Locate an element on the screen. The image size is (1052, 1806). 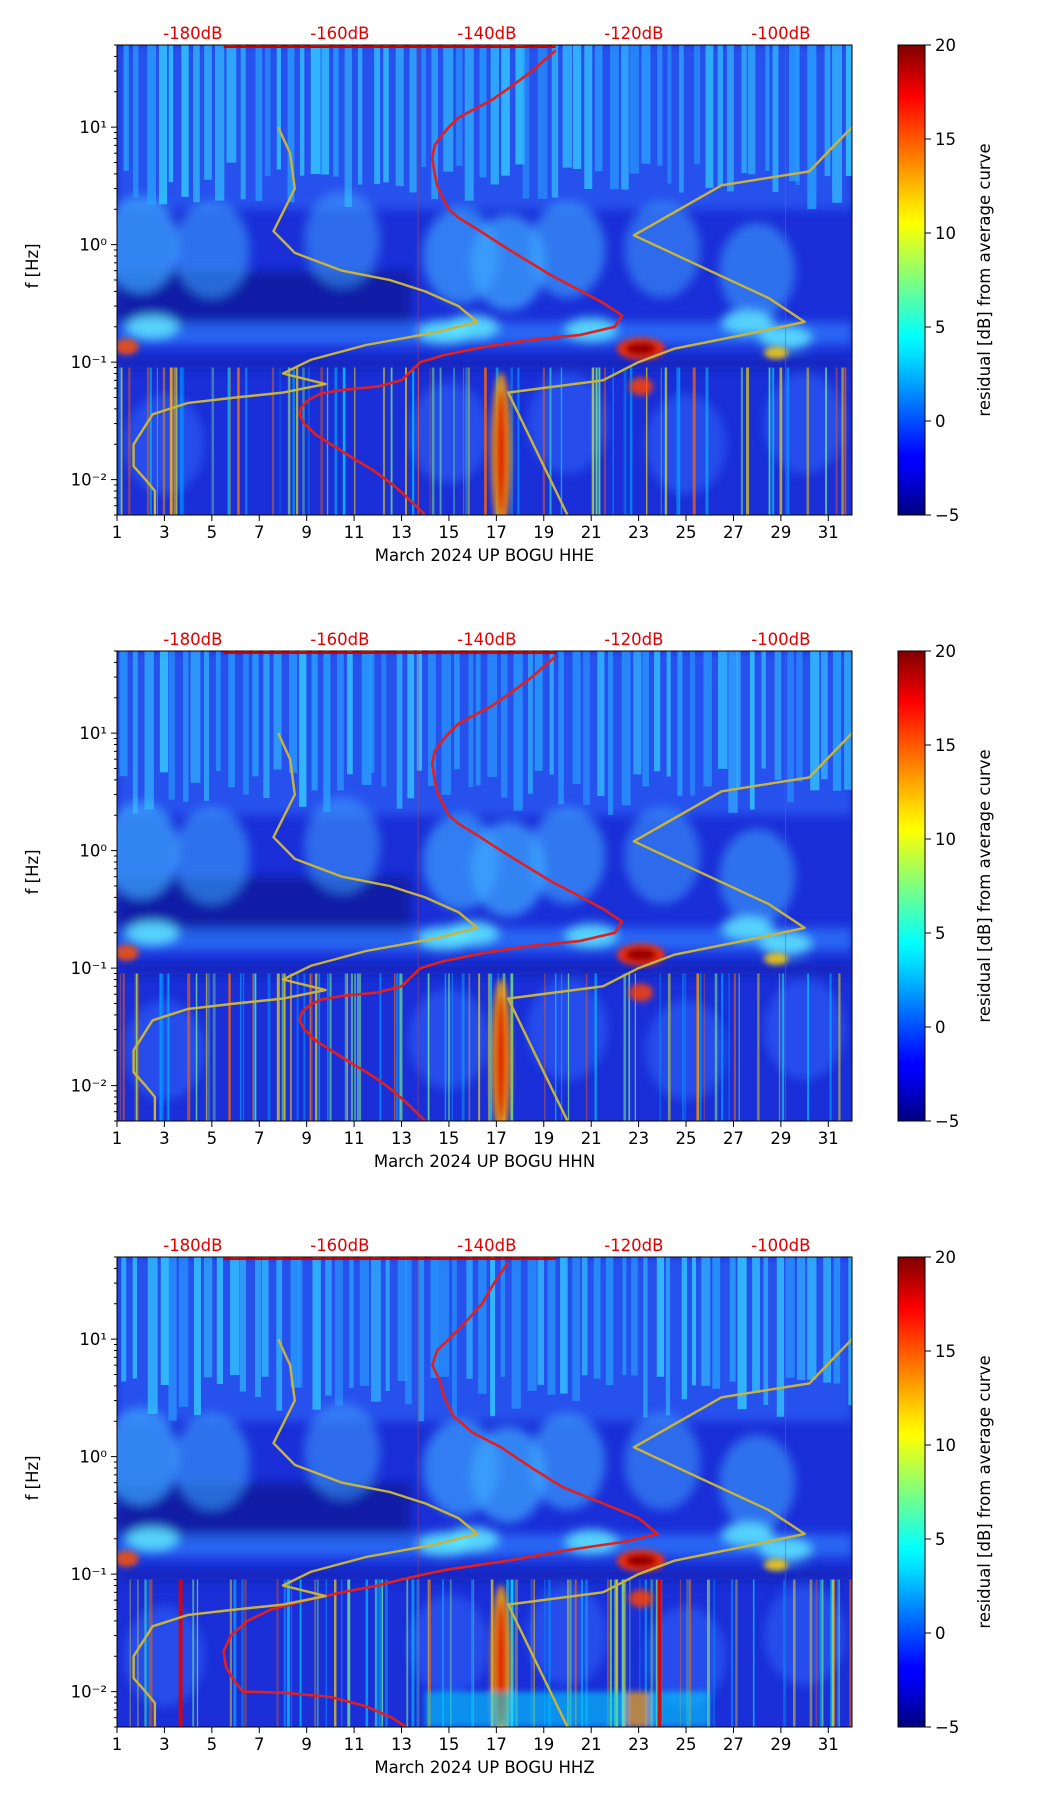
y-tick-label: 10¹ is located at coordinates (93, 733).